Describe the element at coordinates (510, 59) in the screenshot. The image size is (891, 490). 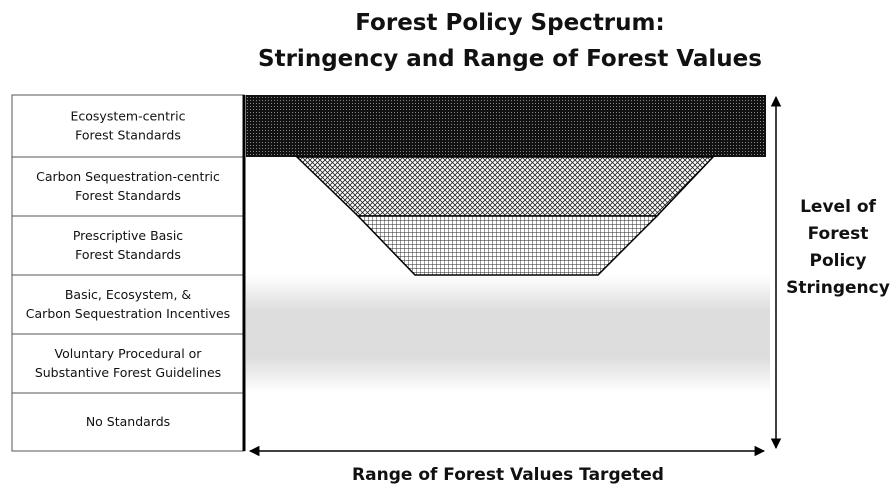
I see `title-line: Stringency and Range of Forest Values` at that location.